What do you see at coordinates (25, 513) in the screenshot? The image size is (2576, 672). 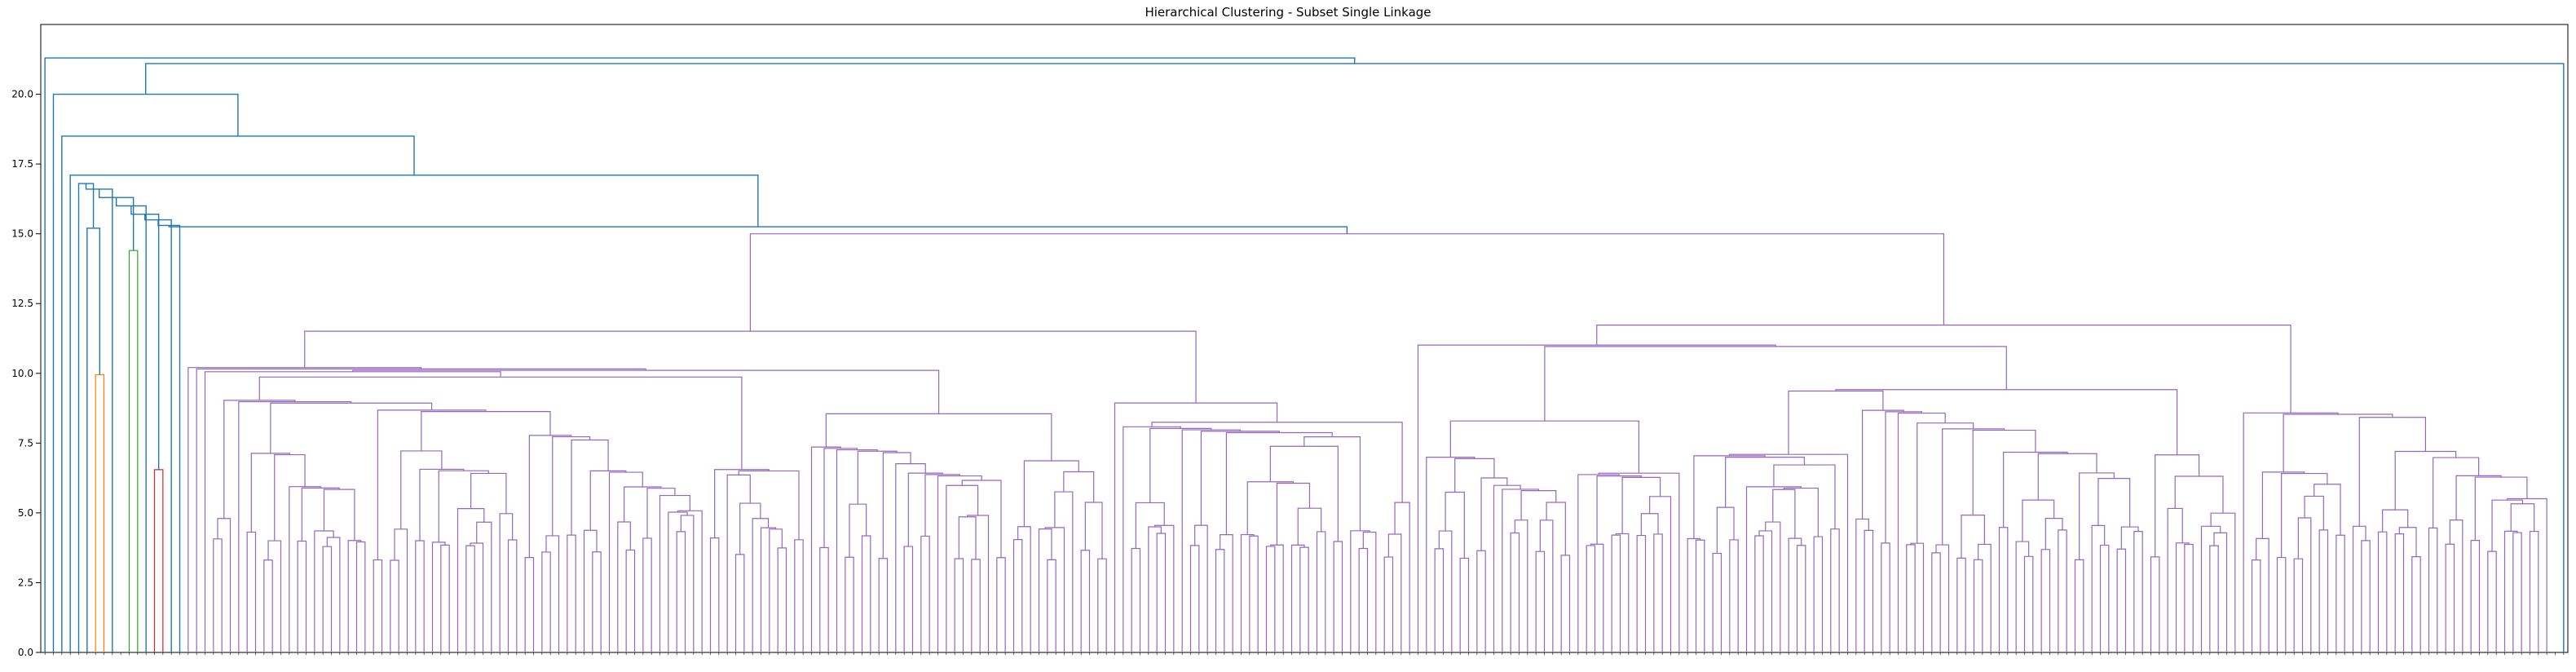 I see `y-tick-label: 5.0` at bounding box center [25, 513].